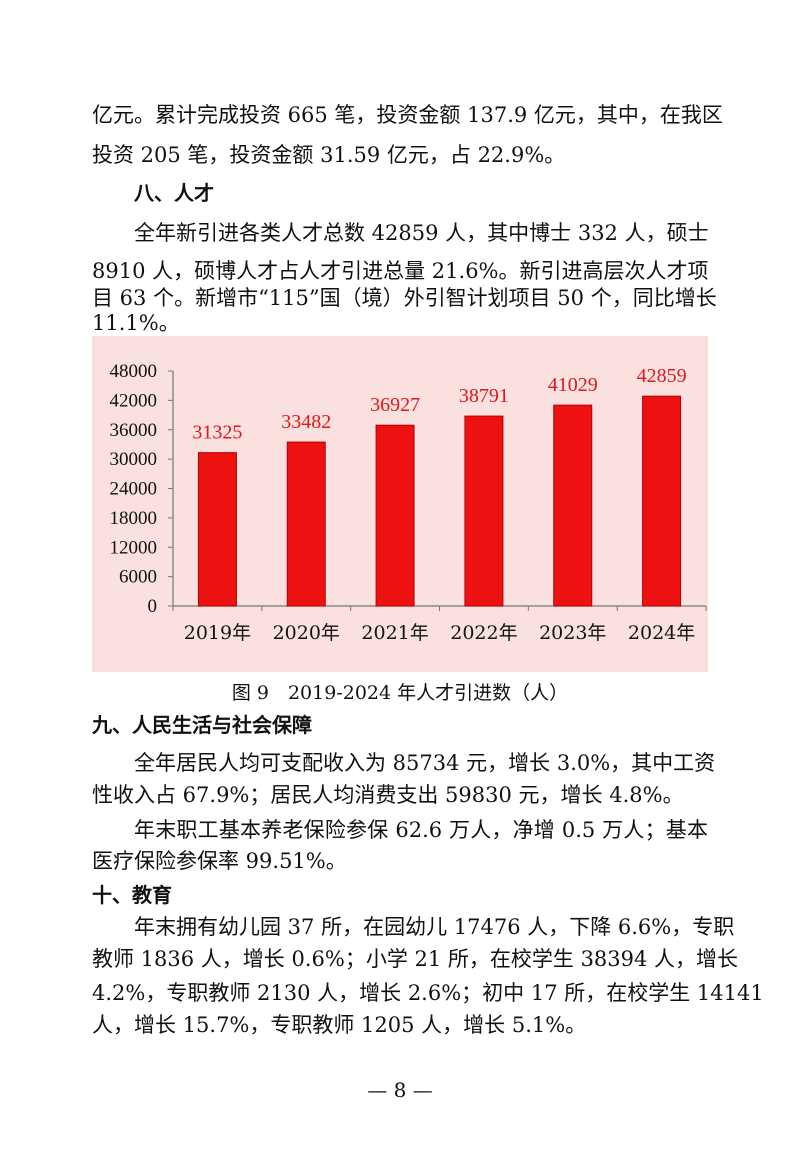  What do you see at coordinates (134, 371) in the screenshot?
I see `y-tick-label: 48000` at bounding box center [134, 371].